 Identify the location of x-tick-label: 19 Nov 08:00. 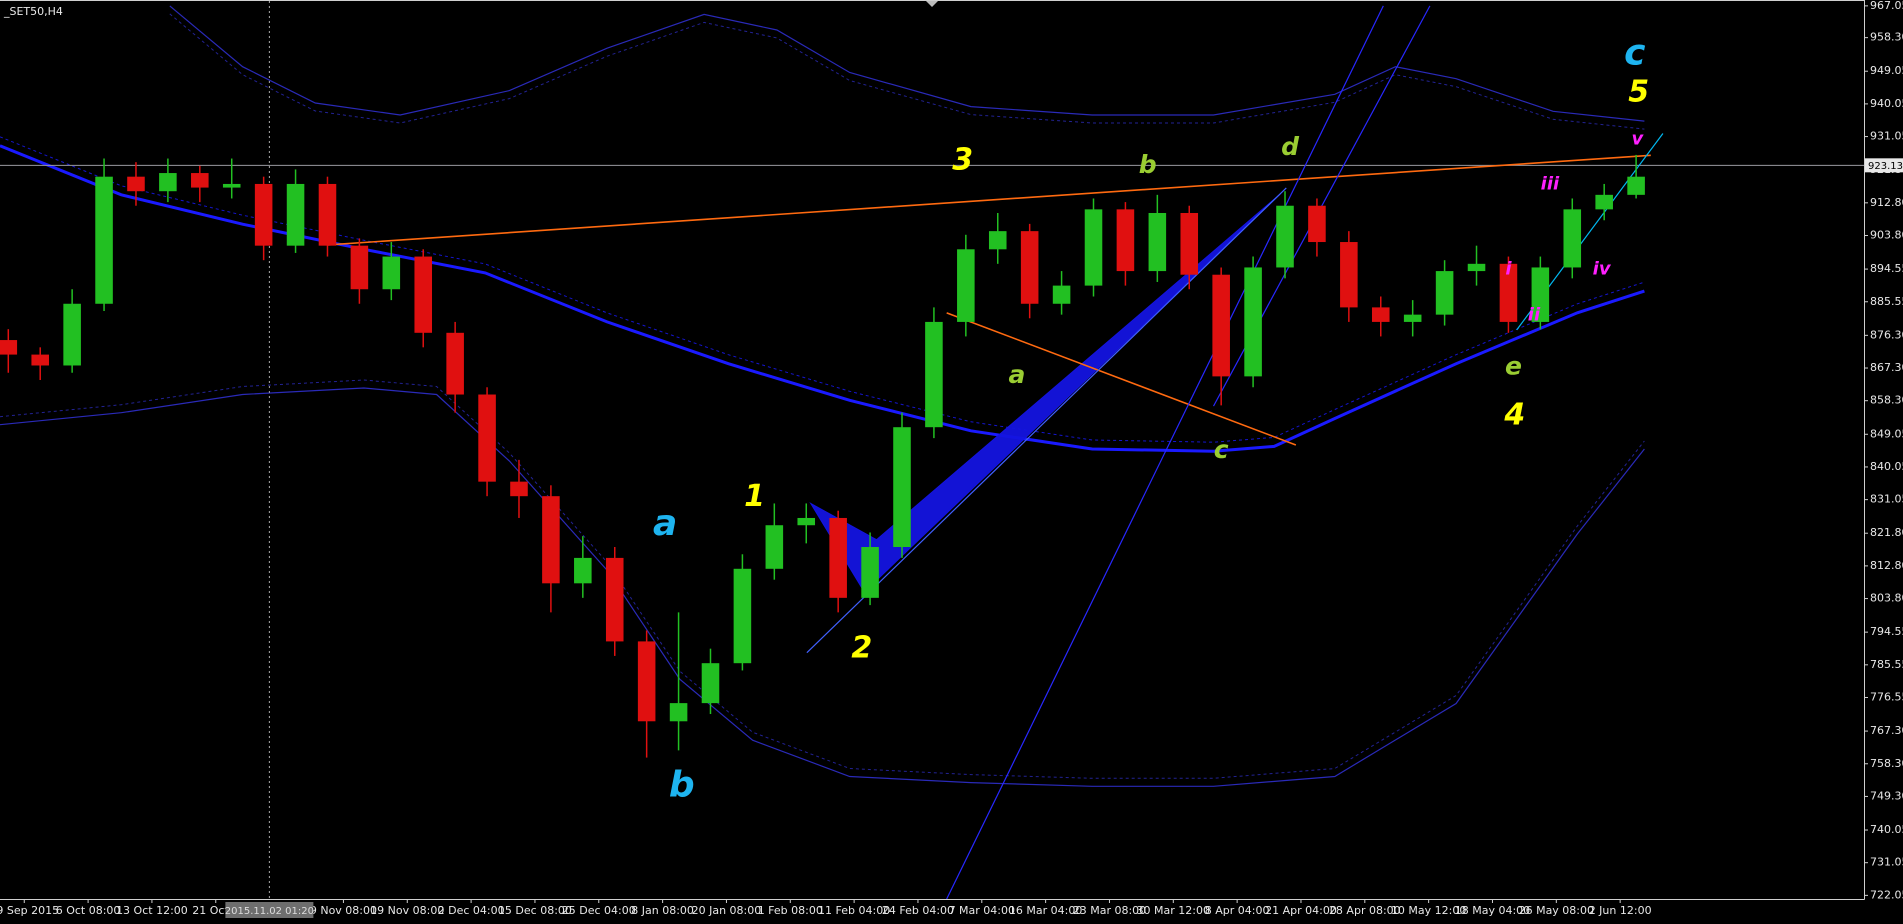
(407, 910).